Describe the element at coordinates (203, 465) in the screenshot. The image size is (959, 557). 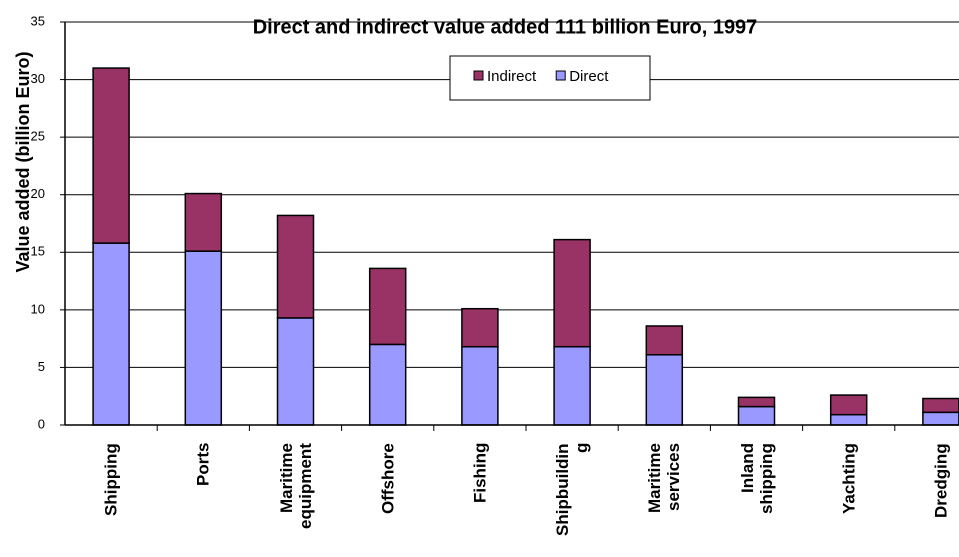
I see `x-tick-label: Ports` at that location.